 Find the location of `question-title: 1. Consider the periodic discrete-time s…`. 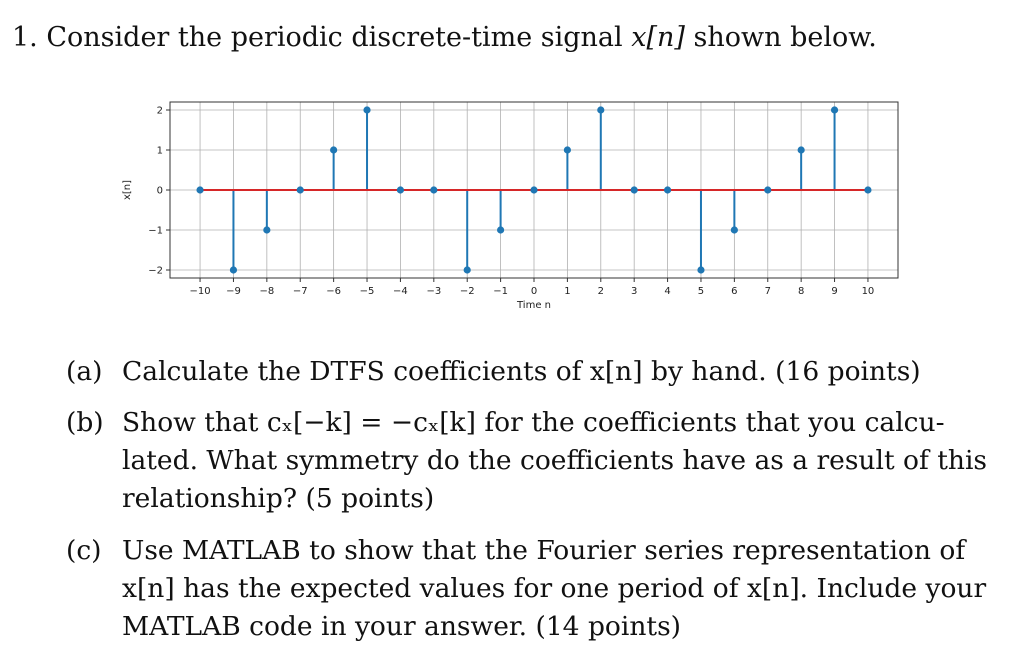

question-title: 1. Consider the periodic discrete-time s… is located at coordinates (444, 37).